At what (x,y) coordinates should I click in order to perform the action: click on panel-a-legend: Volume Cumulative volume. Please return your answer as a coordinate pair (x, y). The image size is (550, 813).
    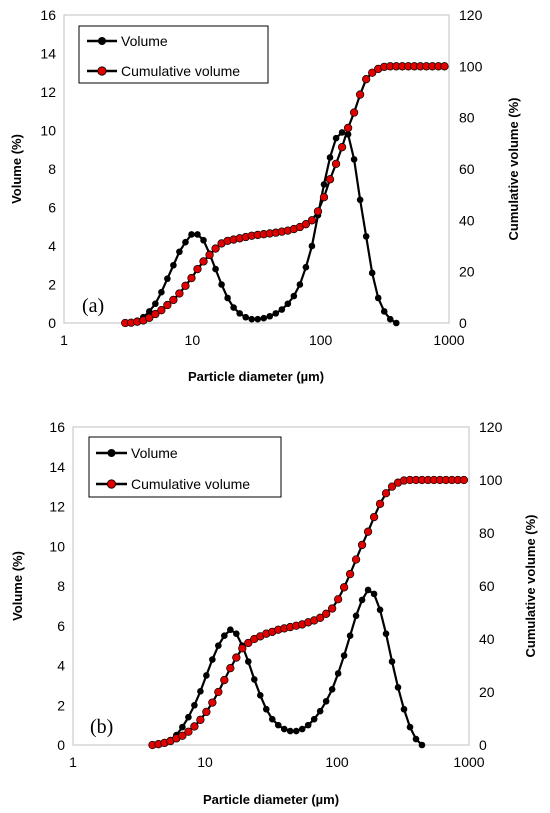
    Looking at the image, I should click on (173, 54).